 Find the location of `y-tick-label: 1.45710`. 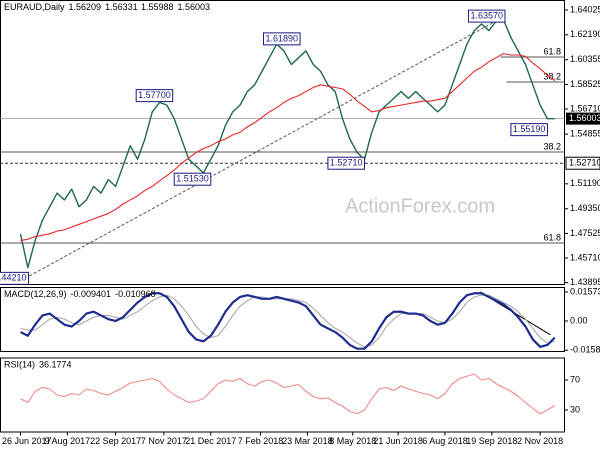

y-tick-label: 1.45710 is located at coordinates (585, 257).